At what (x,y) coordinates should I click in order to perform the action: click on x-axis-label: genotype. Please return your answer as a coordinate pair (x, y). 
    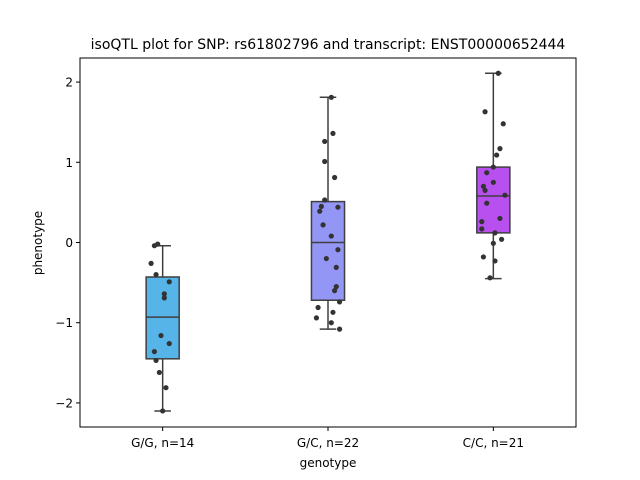
    Looking at the image, I should click on (328, 463).